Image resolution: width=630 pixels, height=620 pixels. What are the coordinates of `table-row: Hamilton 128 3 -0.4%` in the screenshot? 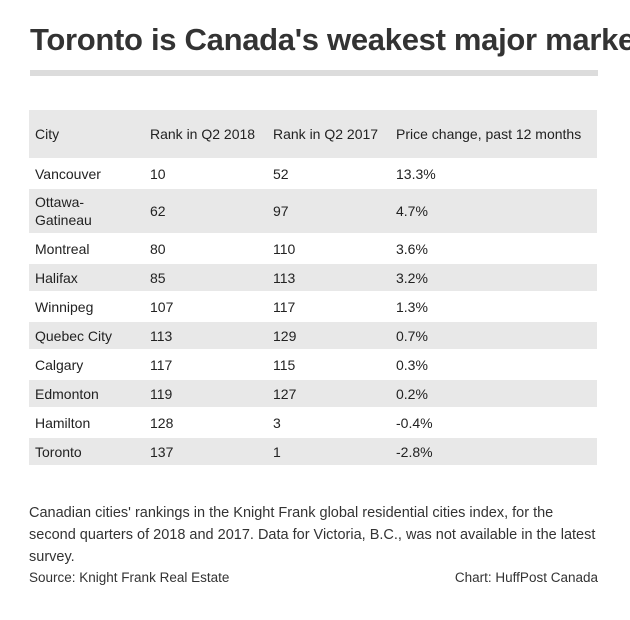 It's located at (313, 423).